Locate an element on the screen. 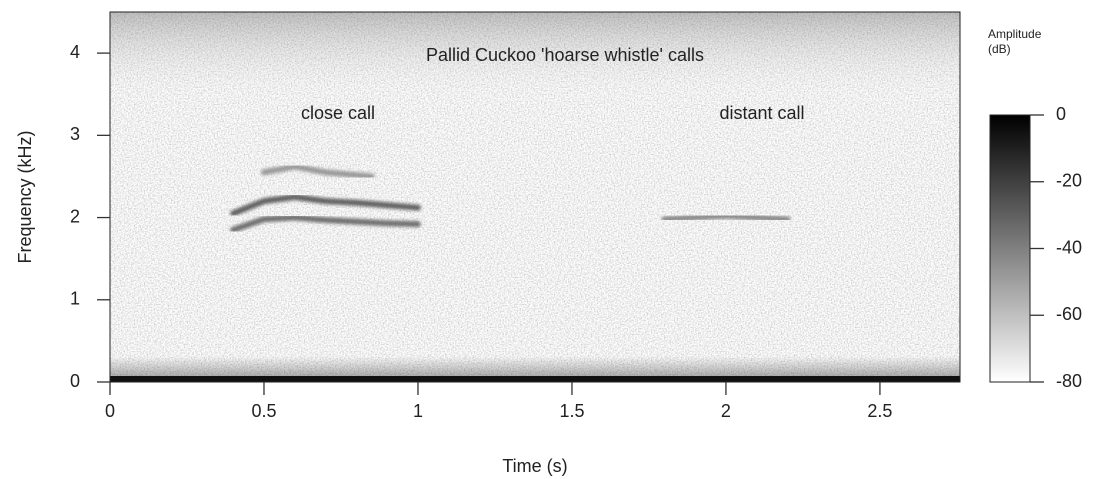 This screenshot has width=1100, height=479. annotation: distant call is located at coordinates (761, 113).